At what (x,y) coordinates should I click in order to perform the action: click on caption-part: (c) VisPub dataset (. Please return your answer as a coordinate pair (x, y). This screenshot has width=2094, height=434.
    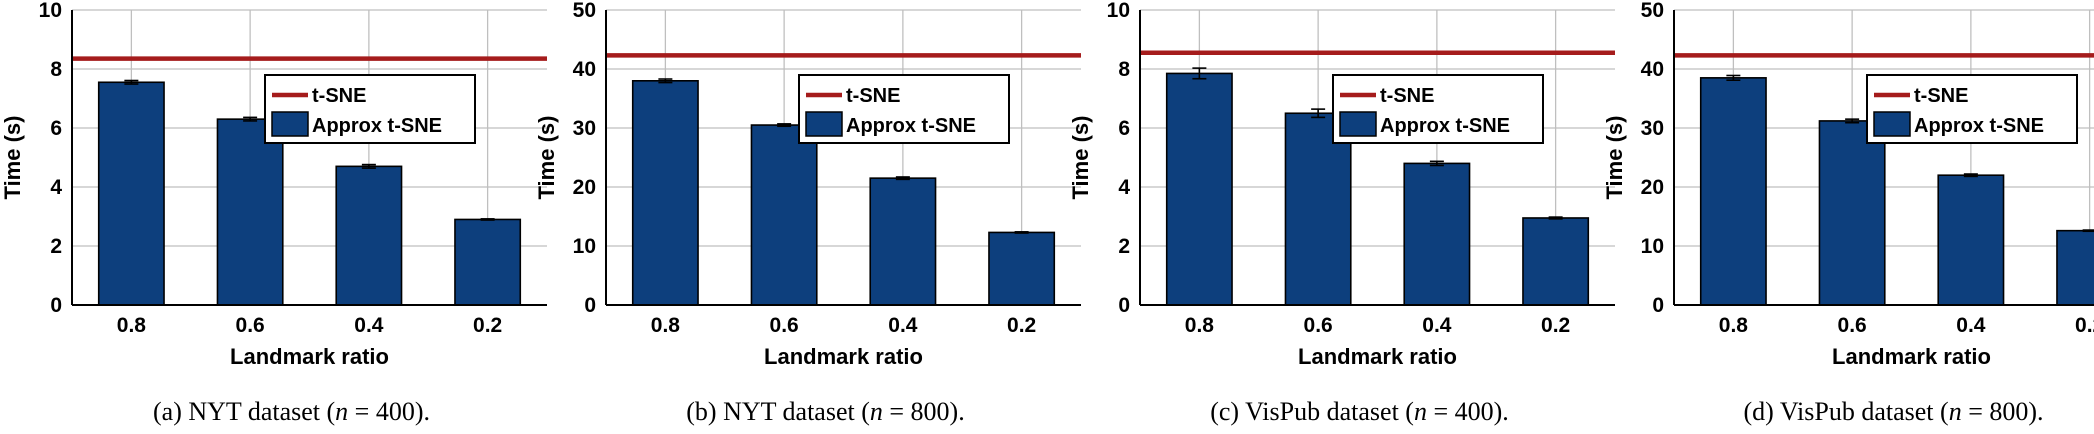
    Looking at the image, I should click on (1312, 411).